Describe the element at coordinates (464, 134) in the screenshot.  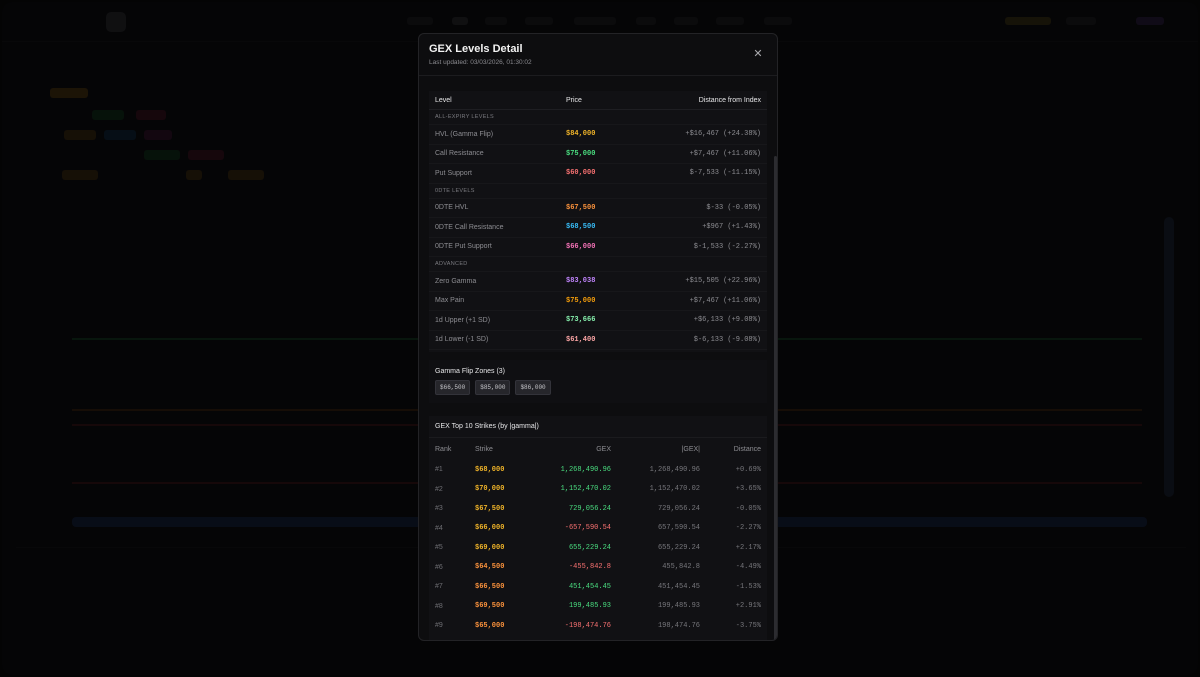
I see `level-name: HVL (Gamma Flip)` at that location.